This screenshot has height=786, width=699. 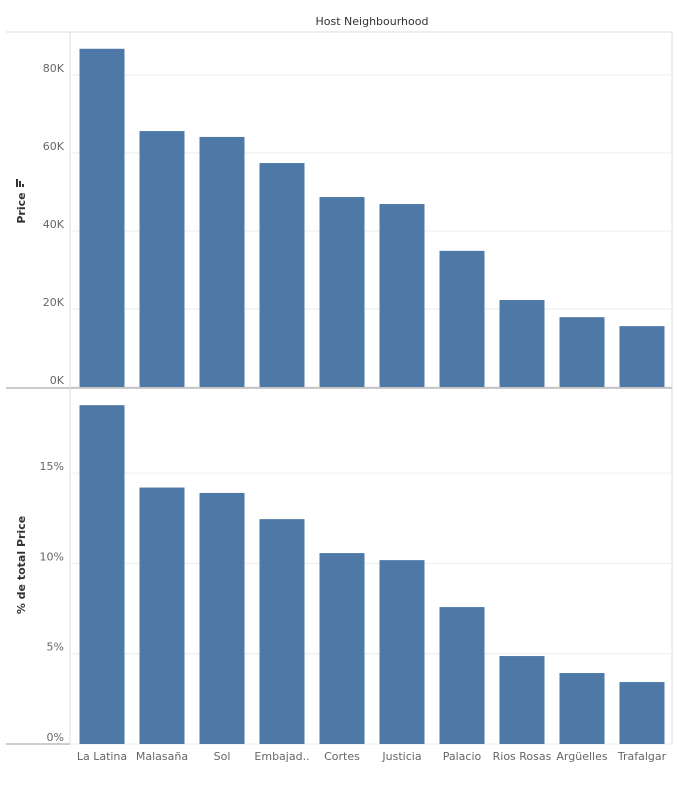 What do you see at coordinates (54, 68) in the screenshot?
I see `y-tick-label: 80K` at bounding box center [54, 68].